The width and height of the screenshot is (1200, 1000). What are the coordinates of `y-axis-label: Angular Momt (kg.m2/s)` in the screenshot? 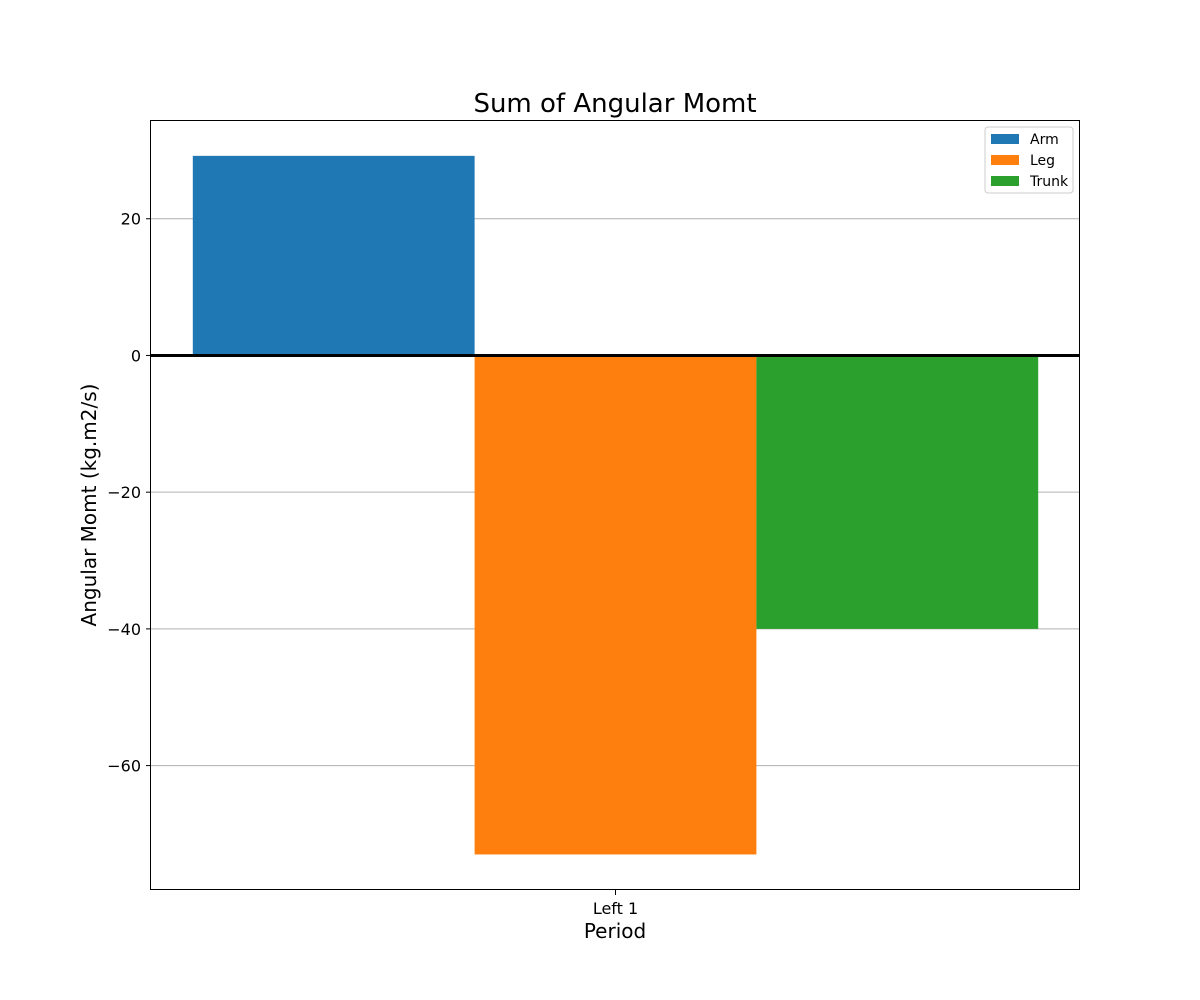 It's located at (89, 505).